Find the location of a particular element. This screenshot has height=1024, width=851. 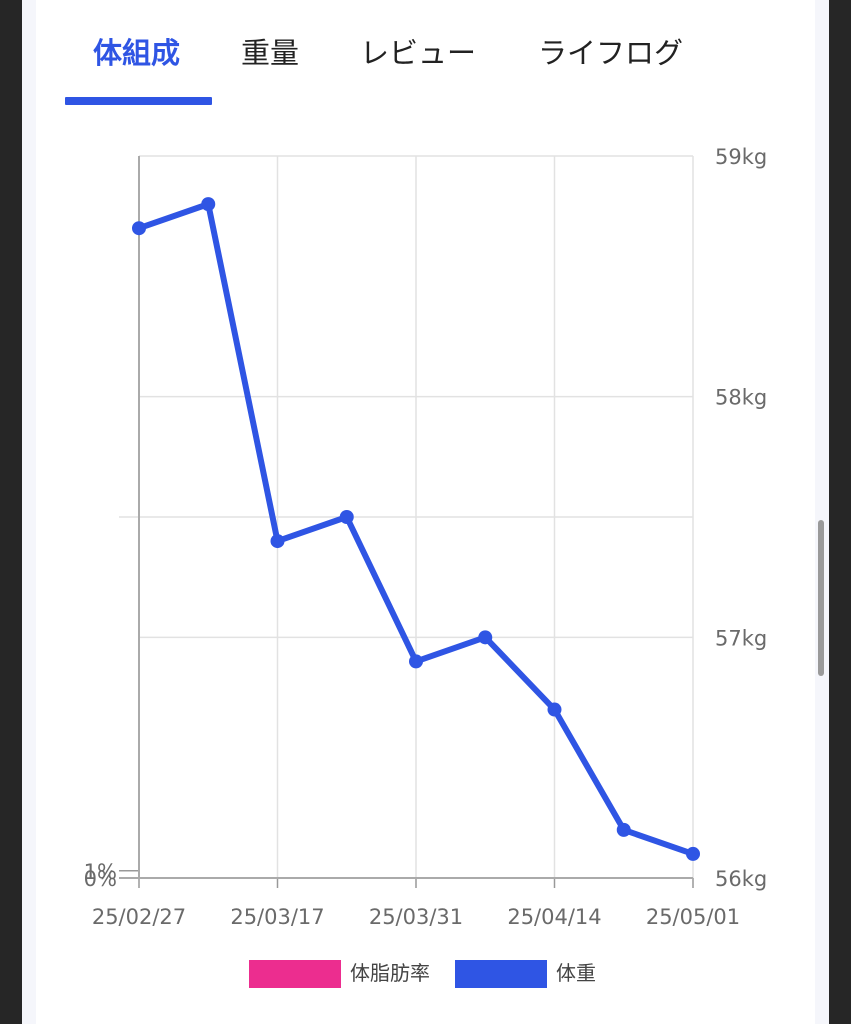

chart-legend: 体脂肪率 体重 is located at coordinates (425, 973).